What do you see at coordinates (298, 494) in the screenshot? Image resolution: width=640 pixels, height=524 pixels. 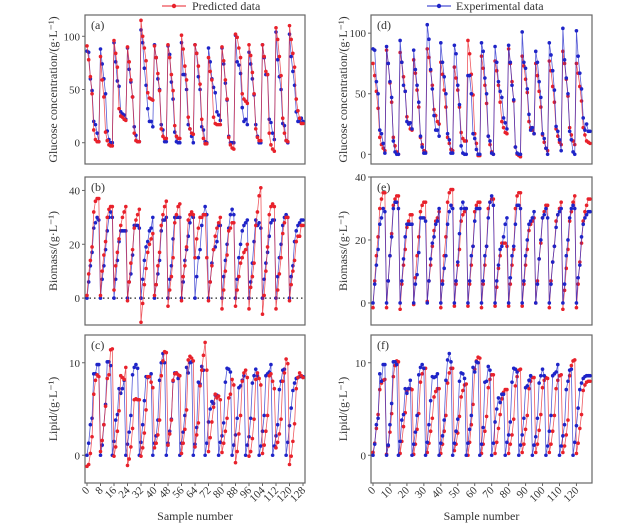 I see `x-tick-label: 128` at bounding box center [298, 494].